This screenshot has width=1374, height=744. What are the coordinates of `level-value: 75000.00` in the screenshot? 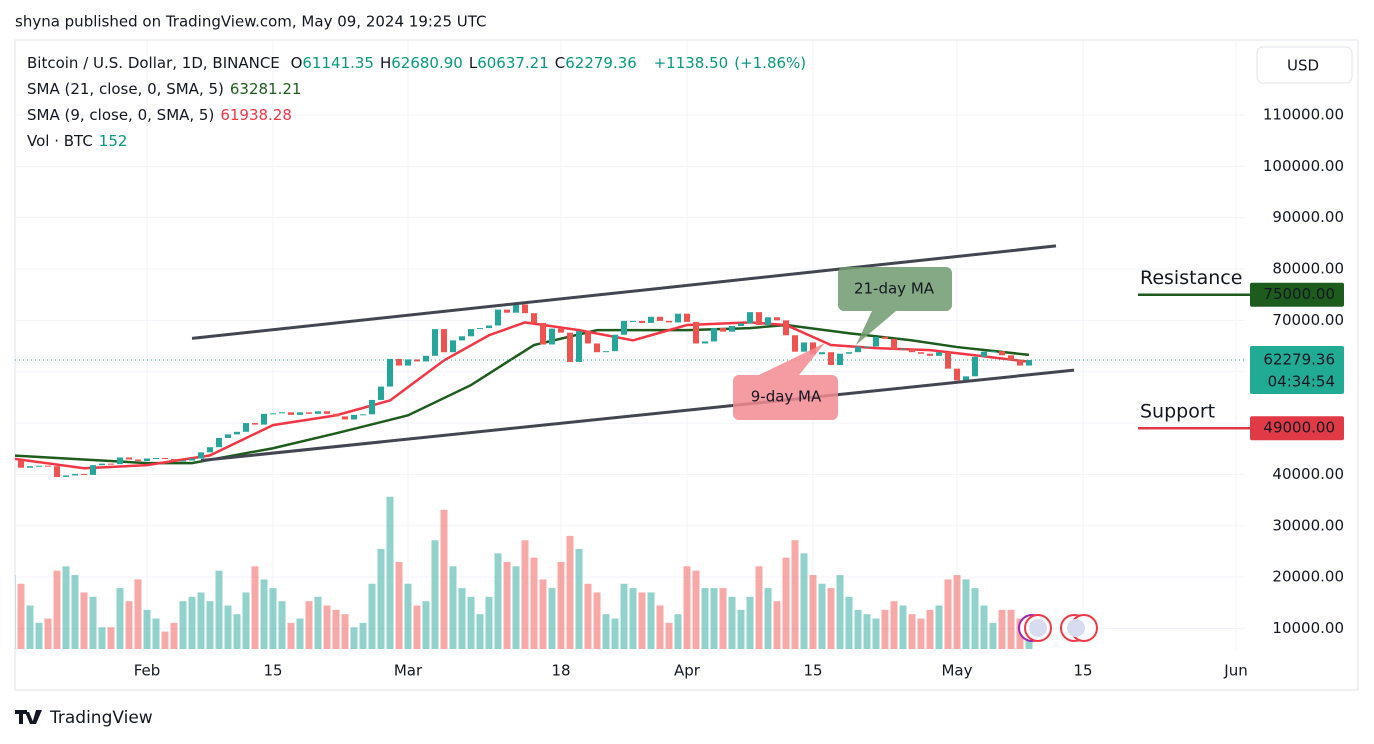 It's located at (1299, 294).